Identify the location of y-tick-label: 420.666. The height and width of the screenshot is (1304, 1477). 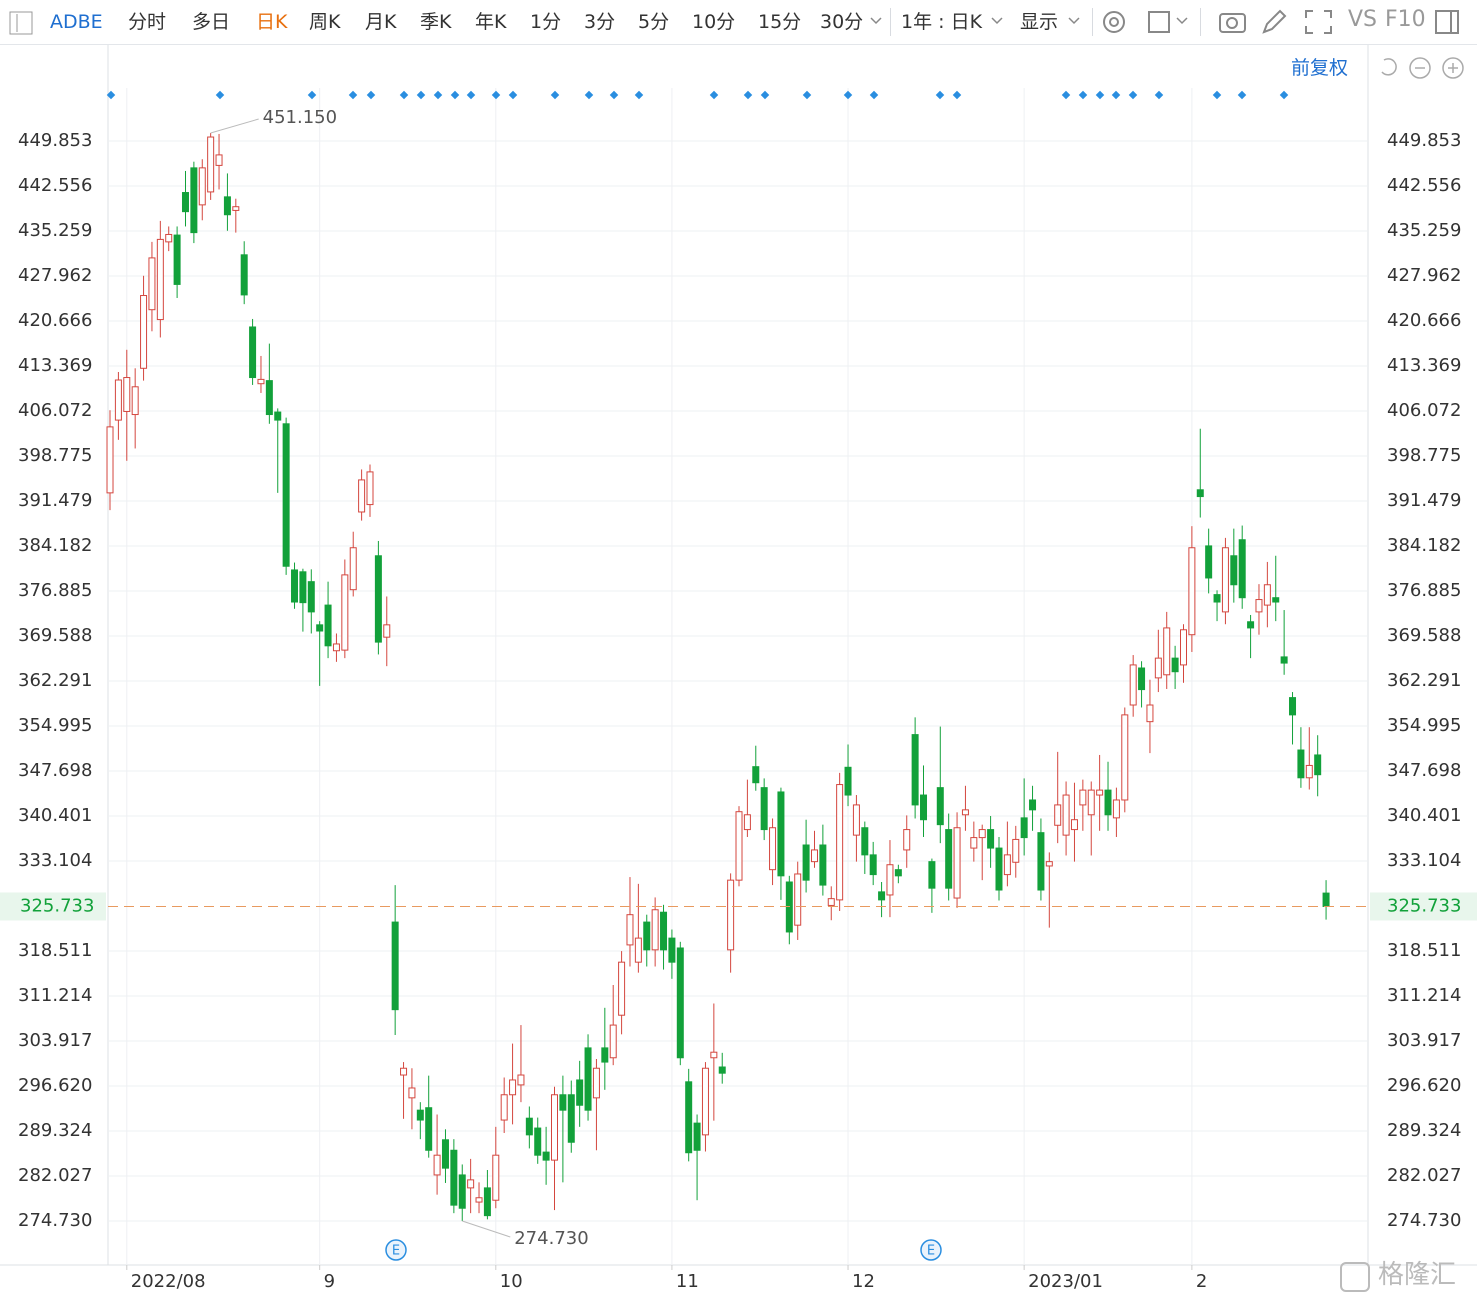
(55, 320).